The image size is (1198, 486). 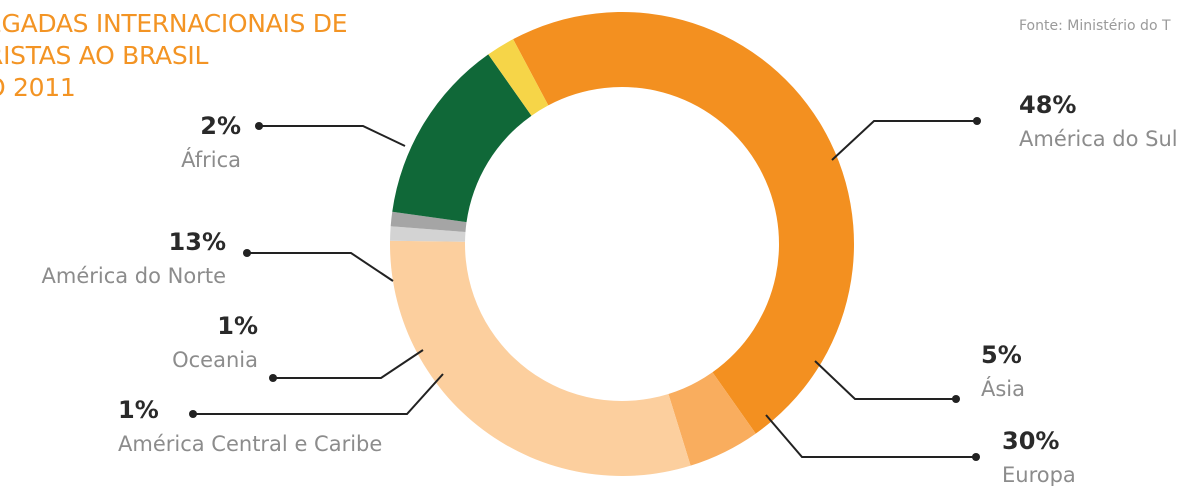 I want to click on leader-dot-america-central-e-caribe, so click(x=193, y=414).